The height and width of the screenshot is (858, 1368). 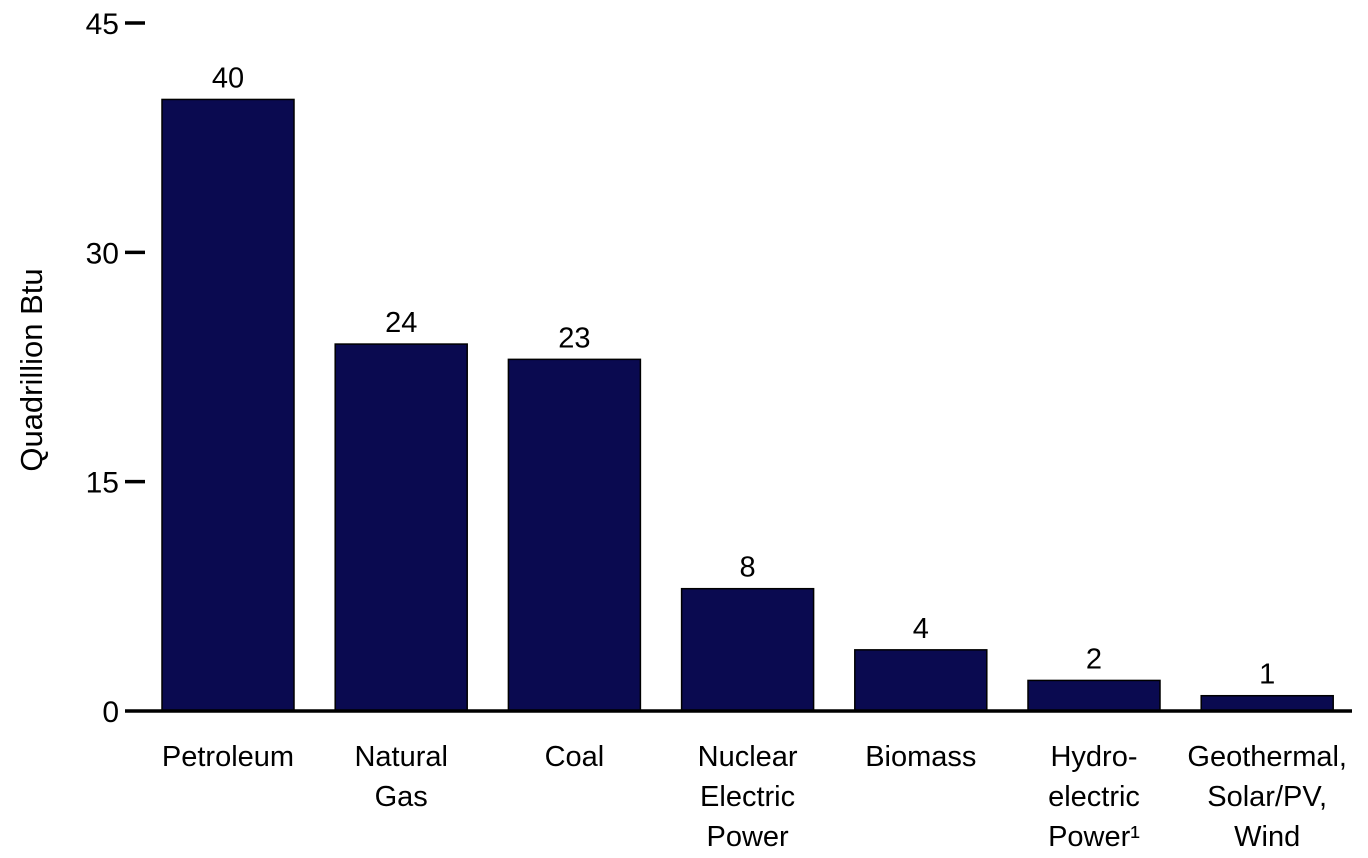 I want to click on x-tick-label-line: Solar/PV,, so click(x=1267, y=797).